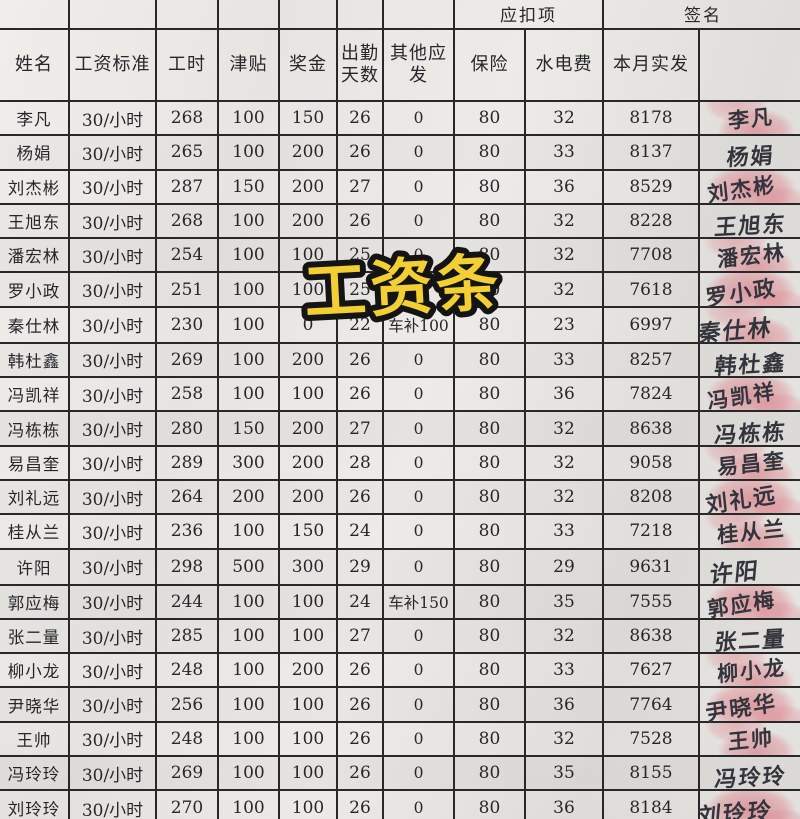 The height and width of the screenshot is (819, 800). I want to click on other-payable: 车补100, so click(418, 324).